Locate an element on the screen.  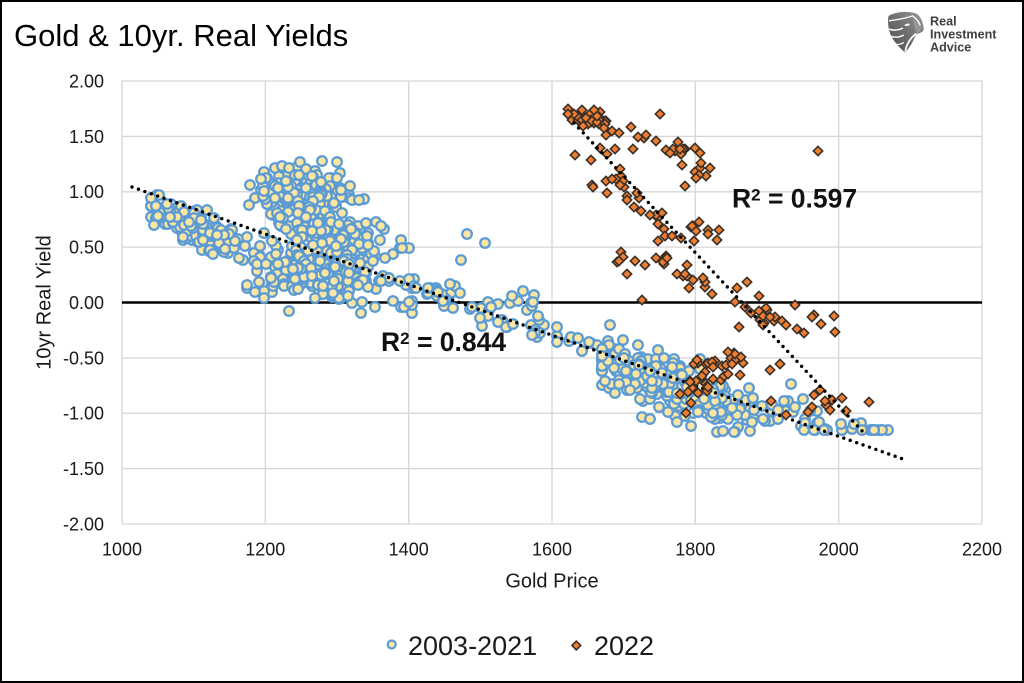
svg-text: 10yr Real Yield is located at coordinates (45, 302).